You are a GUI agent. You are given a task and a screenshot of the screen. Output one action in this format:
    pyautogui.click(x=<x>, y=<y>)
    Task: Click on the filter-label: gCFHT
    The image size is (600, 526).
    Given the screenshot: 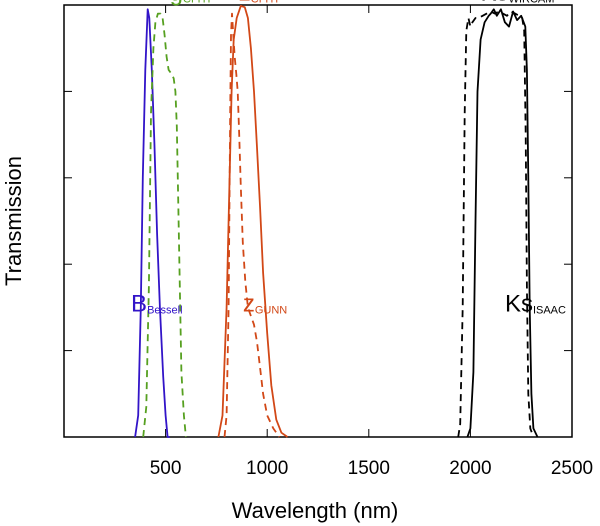 What is the action you would take?
    pyautogui.click(x=191, y=3)
    